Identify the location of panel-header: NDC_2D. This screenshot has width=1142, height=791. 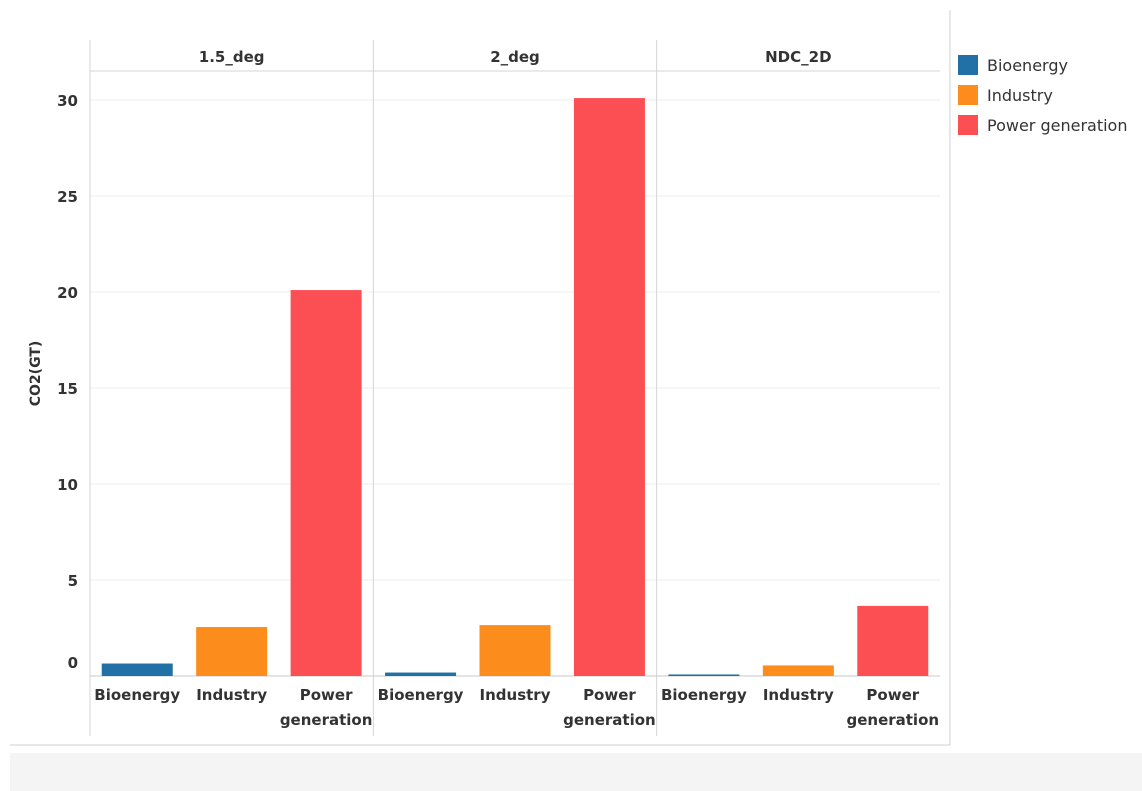
(798, 57).